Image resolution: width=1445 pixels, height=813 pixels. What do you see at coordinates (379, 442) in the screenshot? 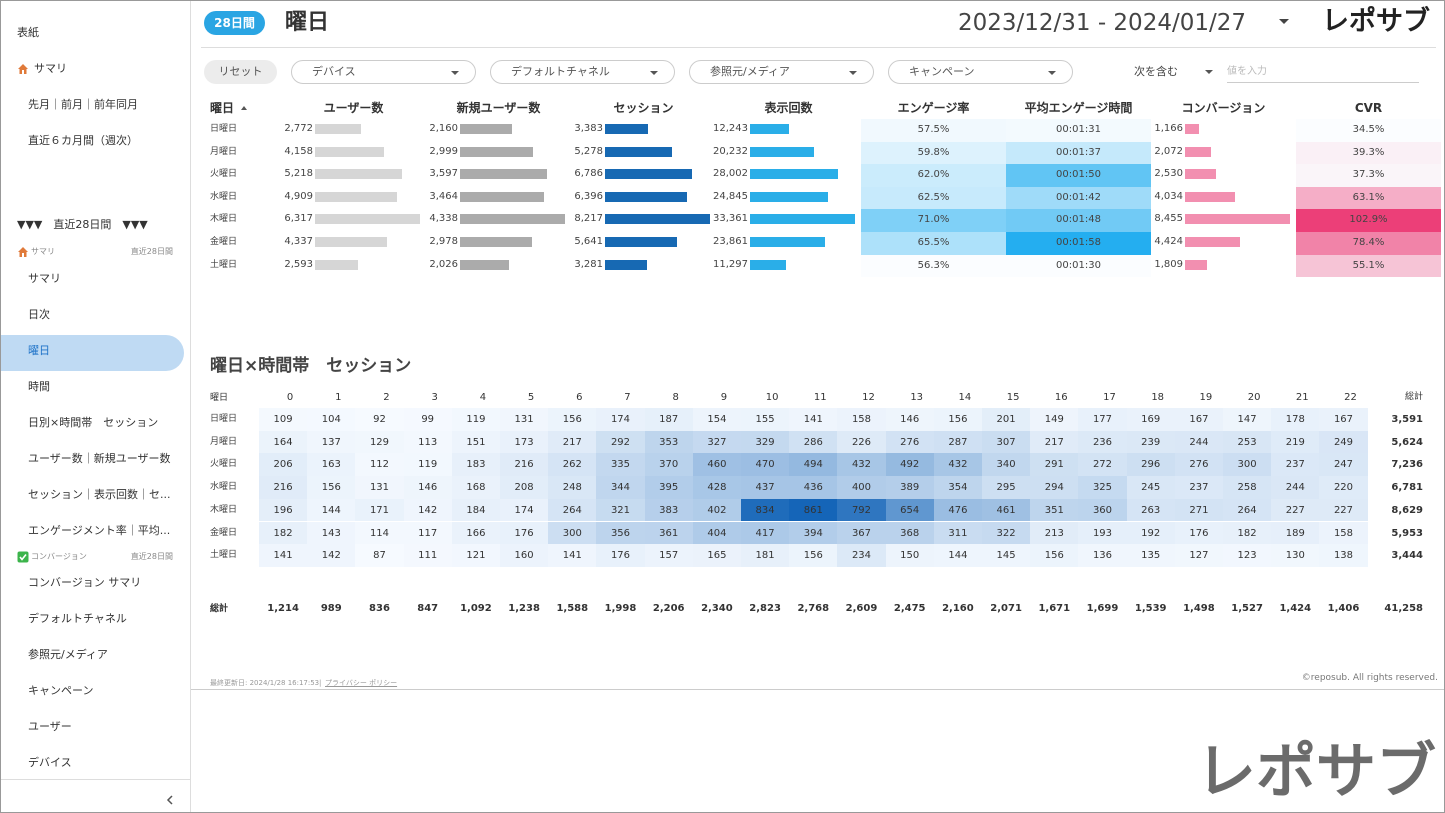
I see `cell-value: 129` at bounding box center [379, 442].